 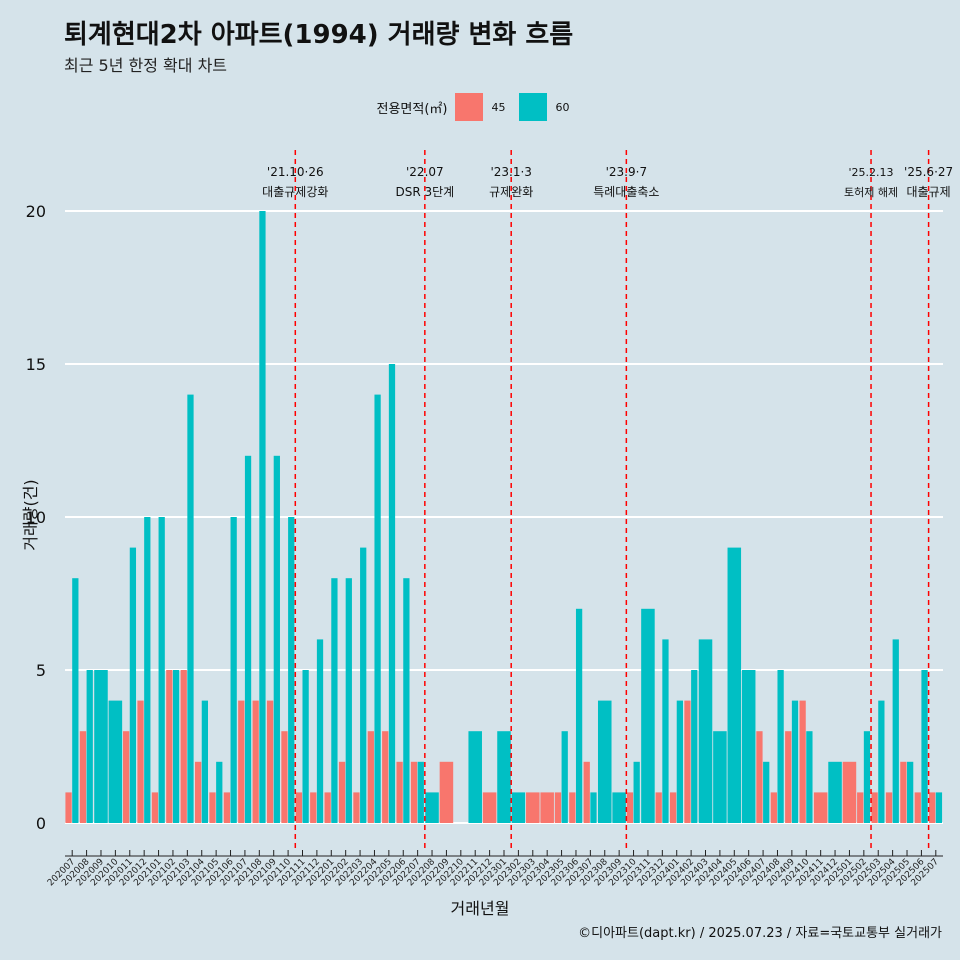 I want to click on chart-subtitle: 최근 5년 한정 확대 차트, so click(x=146, y=65).